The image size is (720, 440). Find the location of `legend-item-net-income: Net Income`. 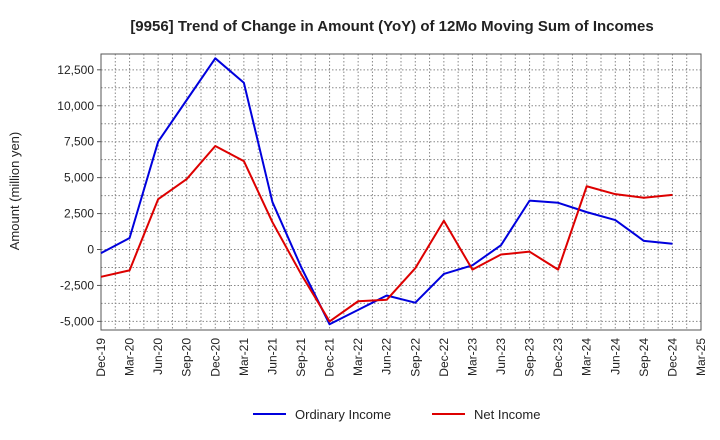

legend-item-net-income: Net Income is located at coordinates (486, 414).